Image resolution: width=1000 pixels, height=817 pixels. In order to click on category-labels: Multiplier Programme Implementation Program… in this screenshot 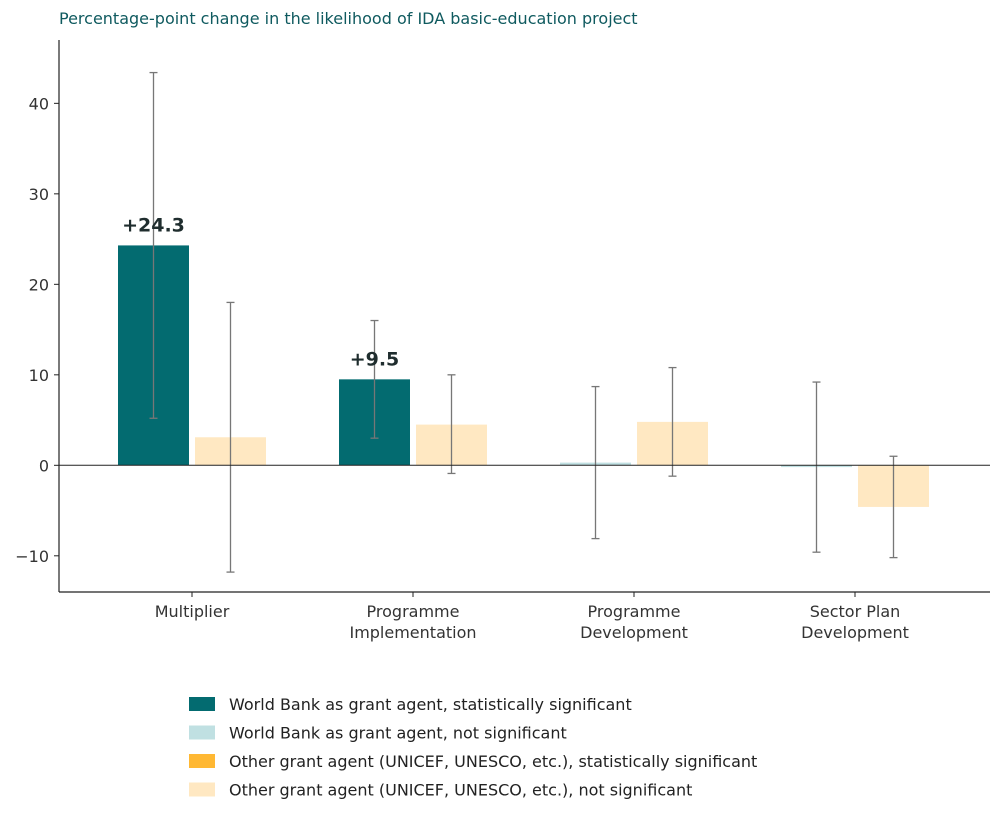, I will do `click(532, 622)`.